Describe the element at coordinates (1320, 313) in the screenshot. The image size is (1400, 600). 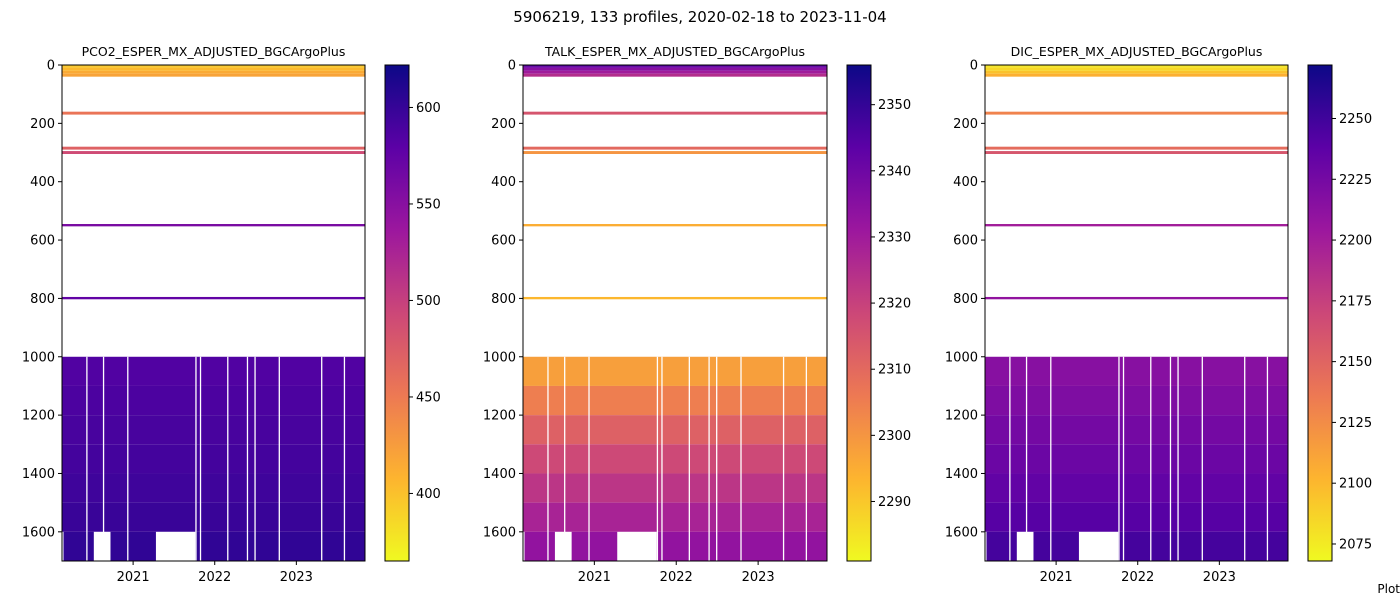
I see `colorbar` at that location.